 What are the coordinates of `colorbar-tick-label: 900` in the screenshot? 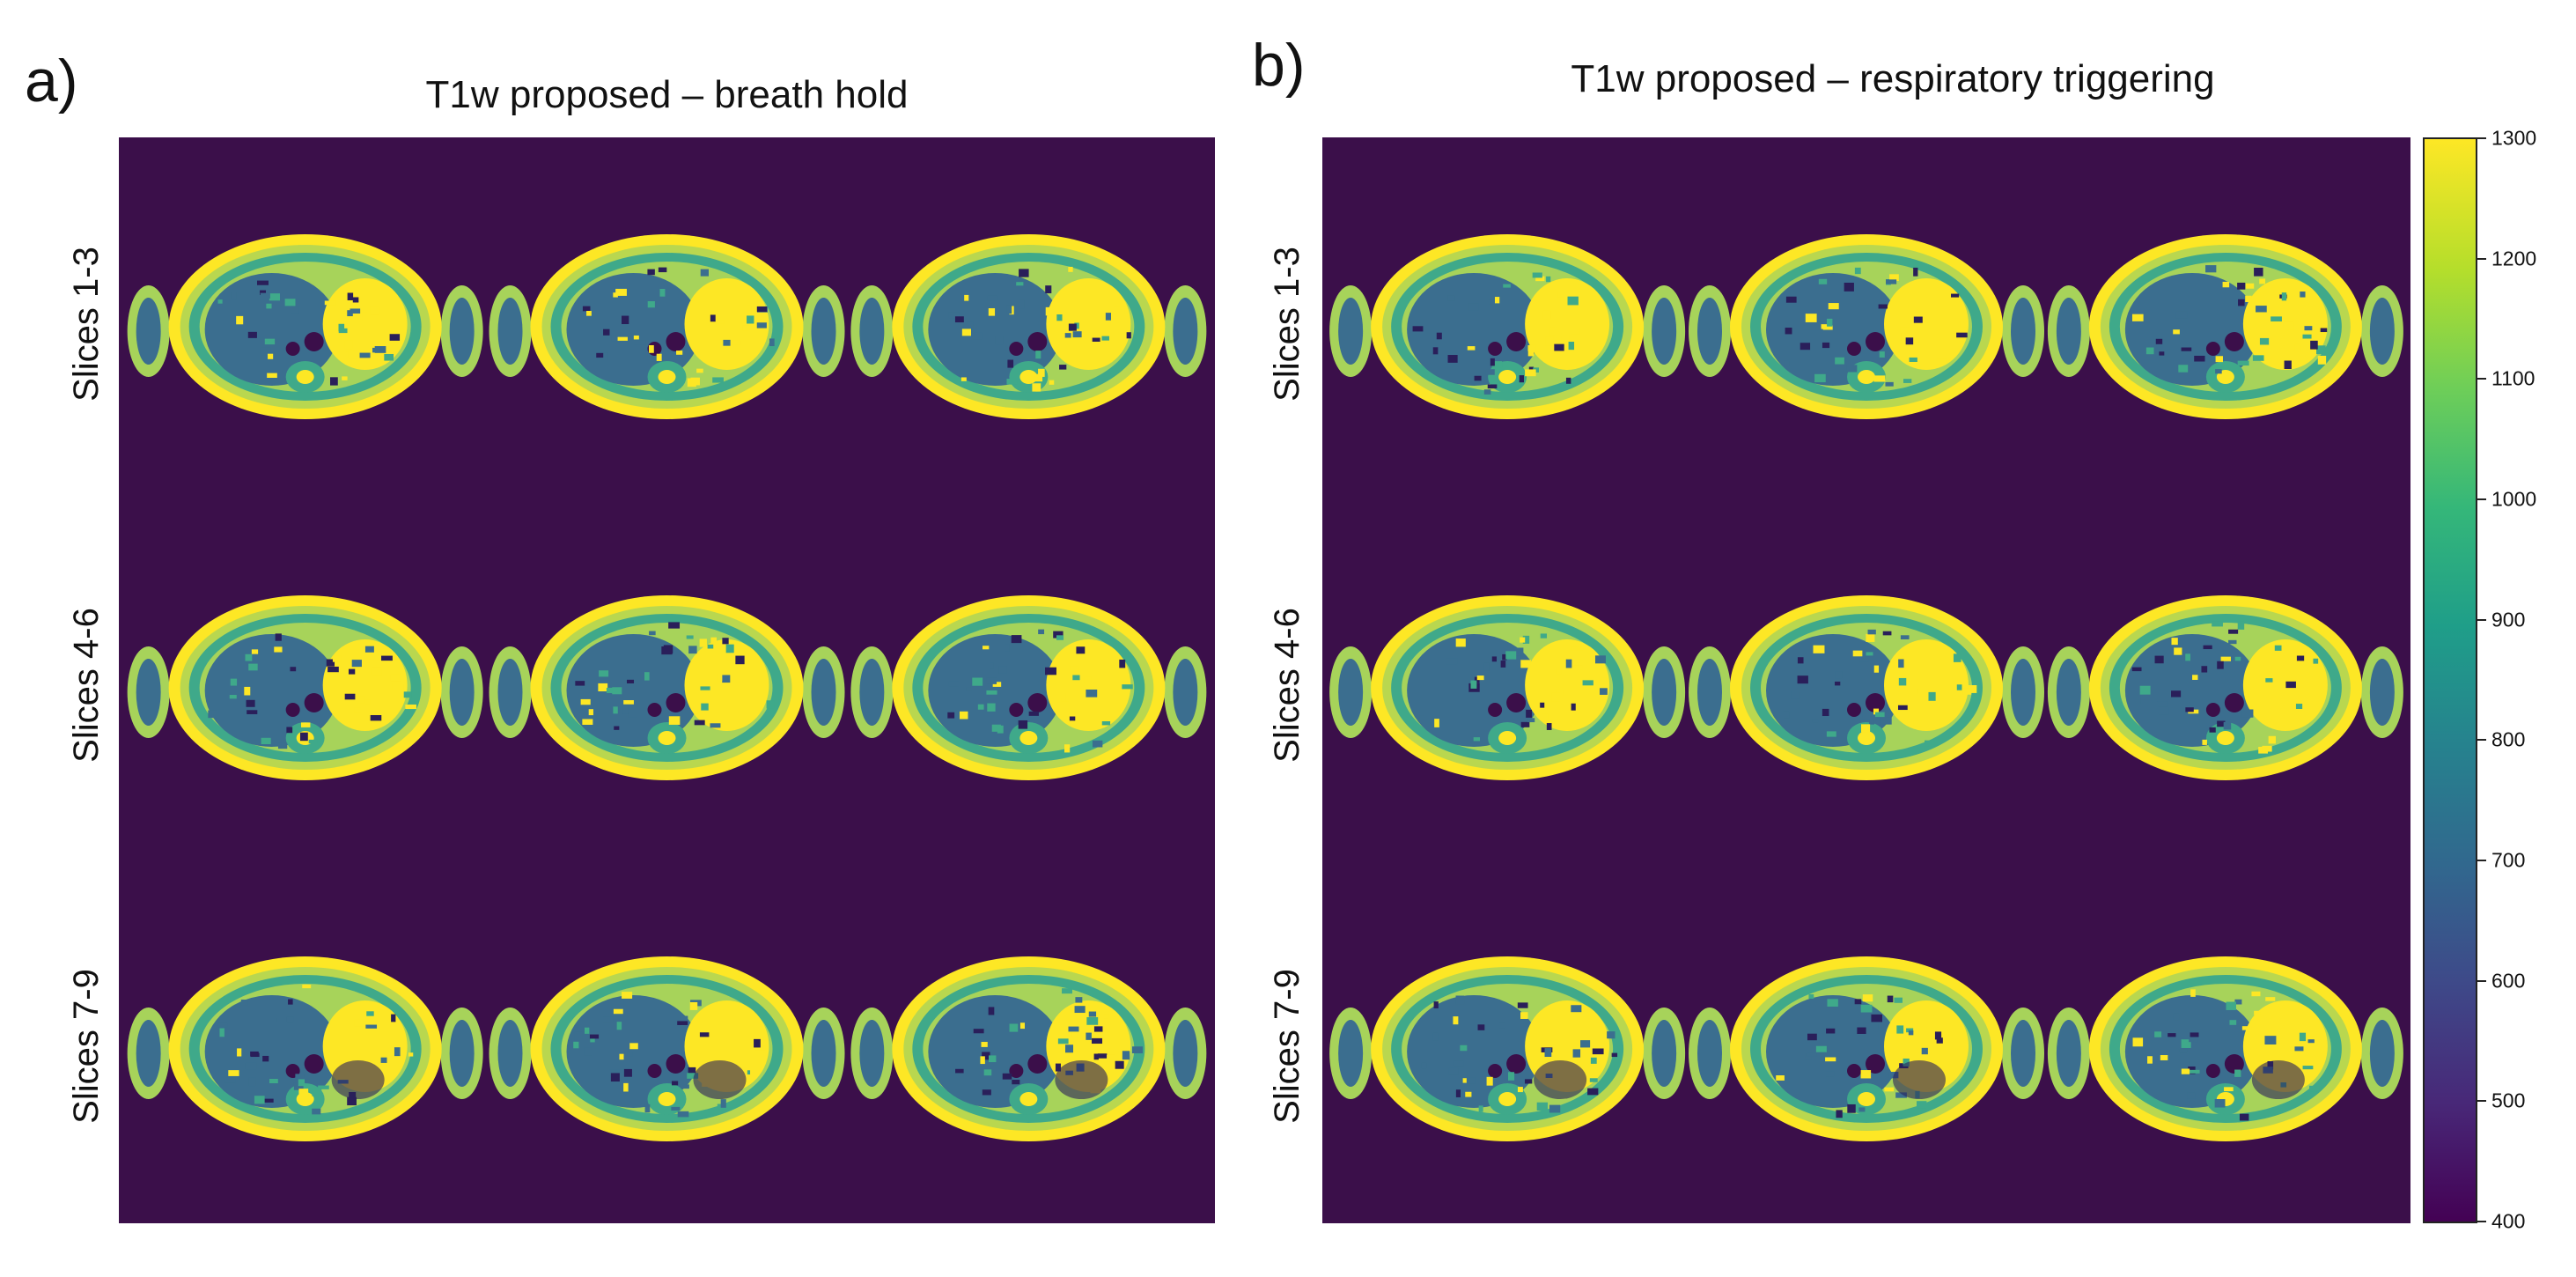 It's located at (2508, 620).